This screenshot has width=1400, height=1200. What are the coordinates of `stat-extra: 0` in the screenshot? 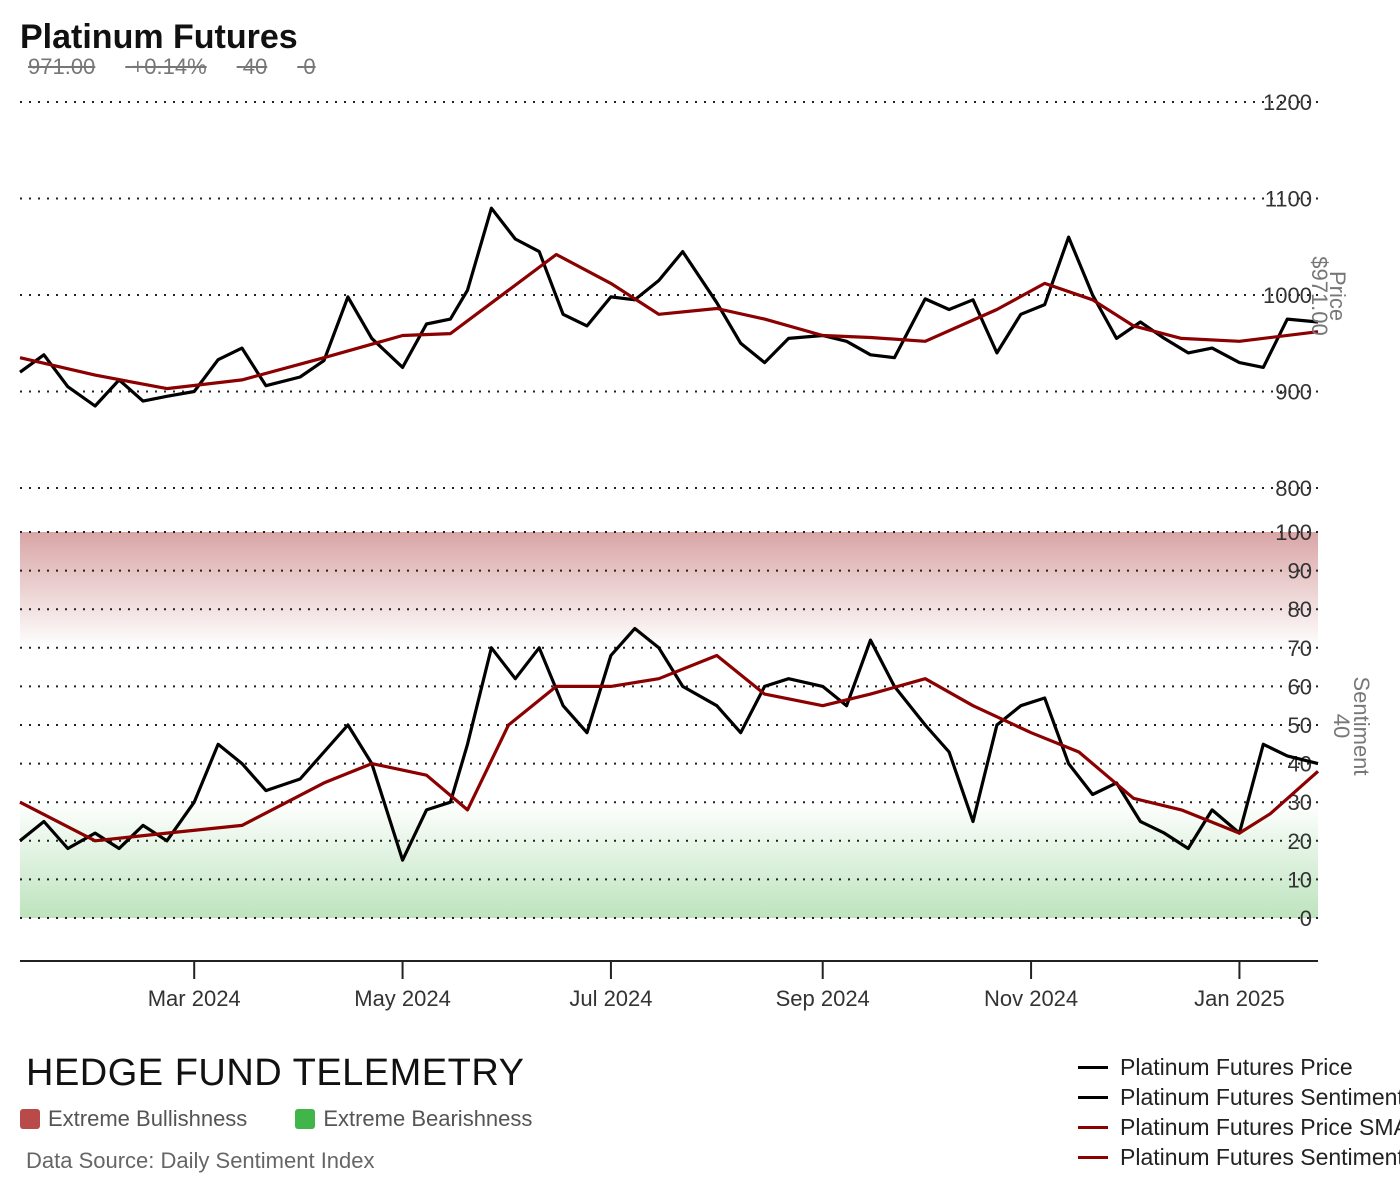 It's located at (309, 66).